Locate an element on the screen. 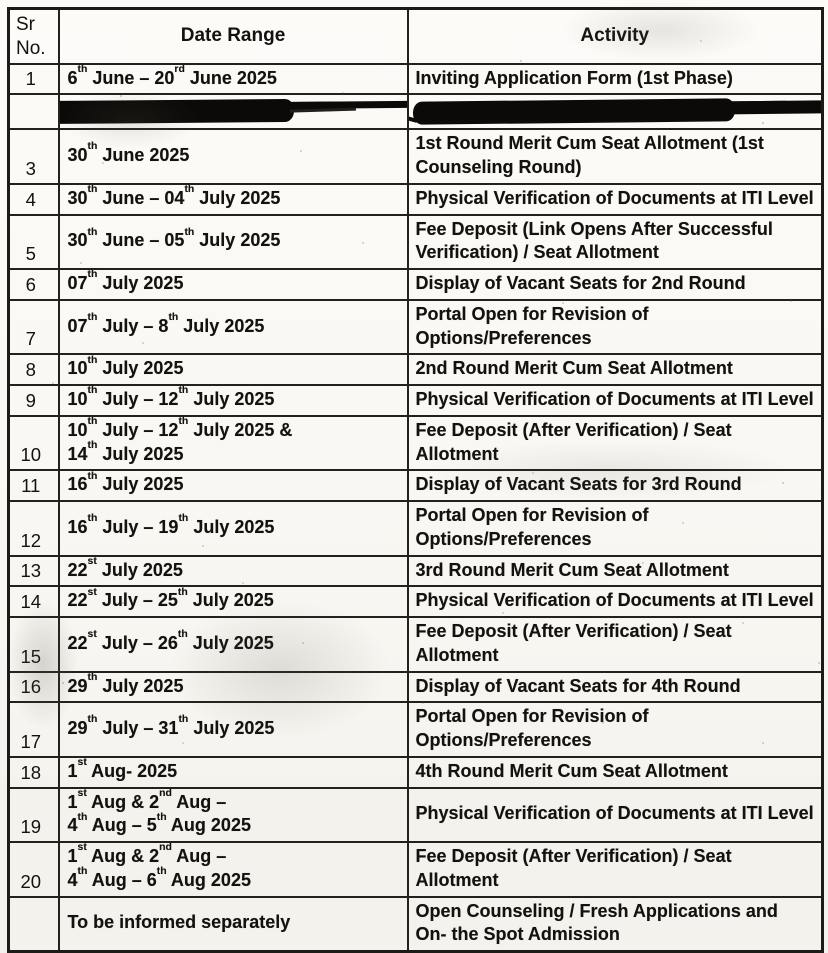 The width and height of the screenshot is (828, 953). activity-cell: Display of Vacant Seats for 4th Round is located at coordinates (615, 687).